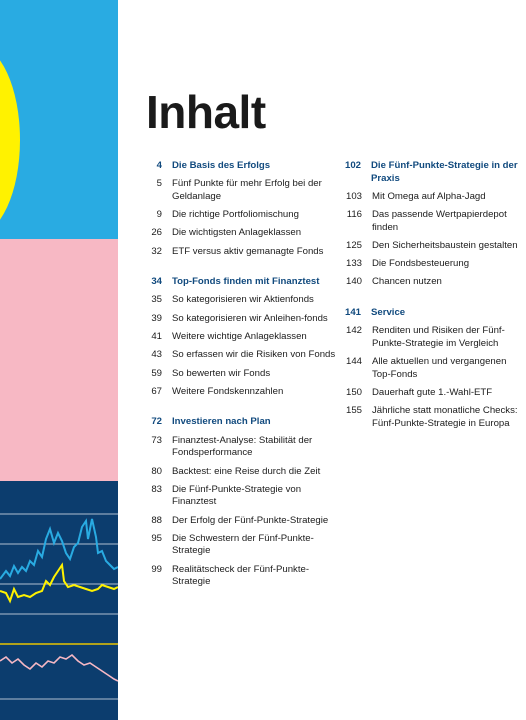 The height and width of the screenshot is (720, 526). I want to click on toc-page-number: 32, so click(156, 251).